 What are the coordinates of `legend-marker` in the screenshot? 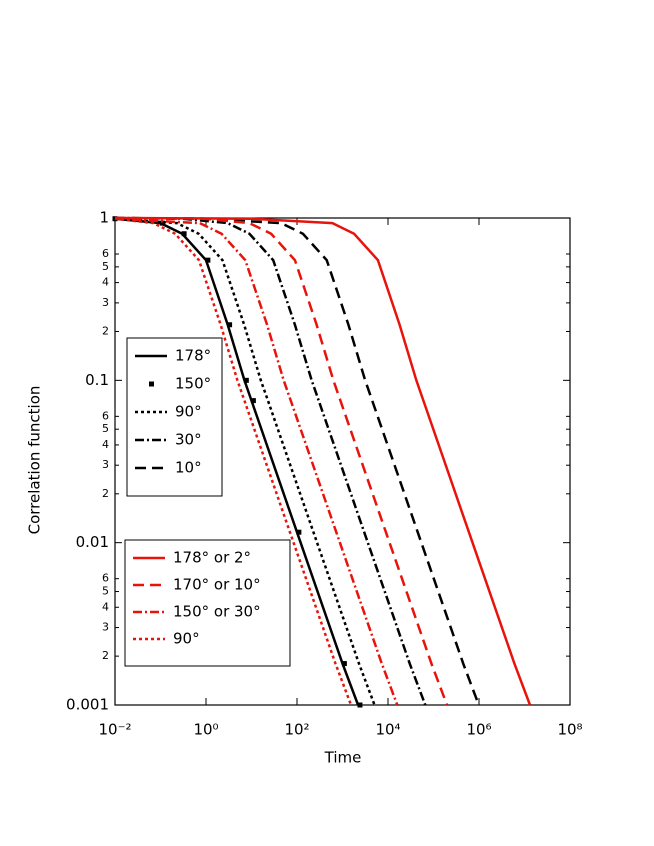 It's located at (151, 384).